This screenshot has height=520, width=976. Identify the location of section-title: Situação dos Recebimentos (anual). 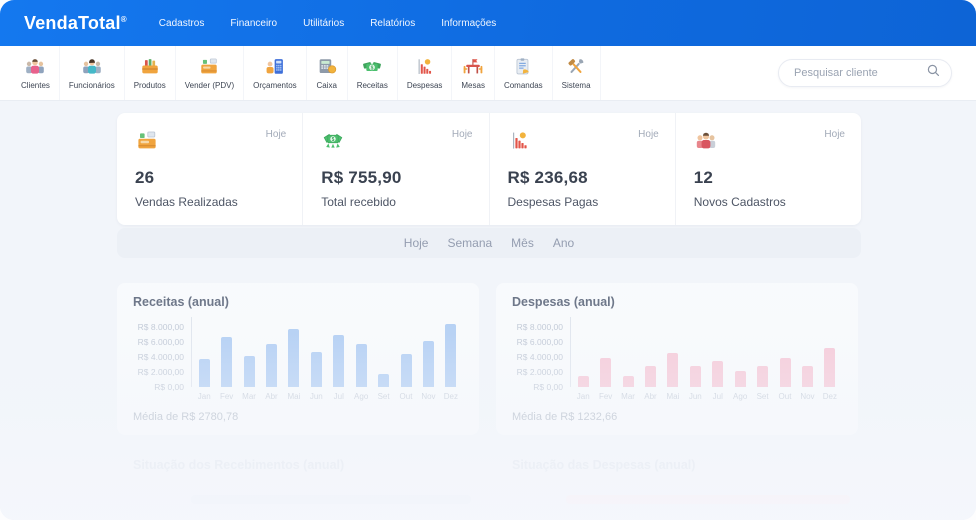
(239, 465).